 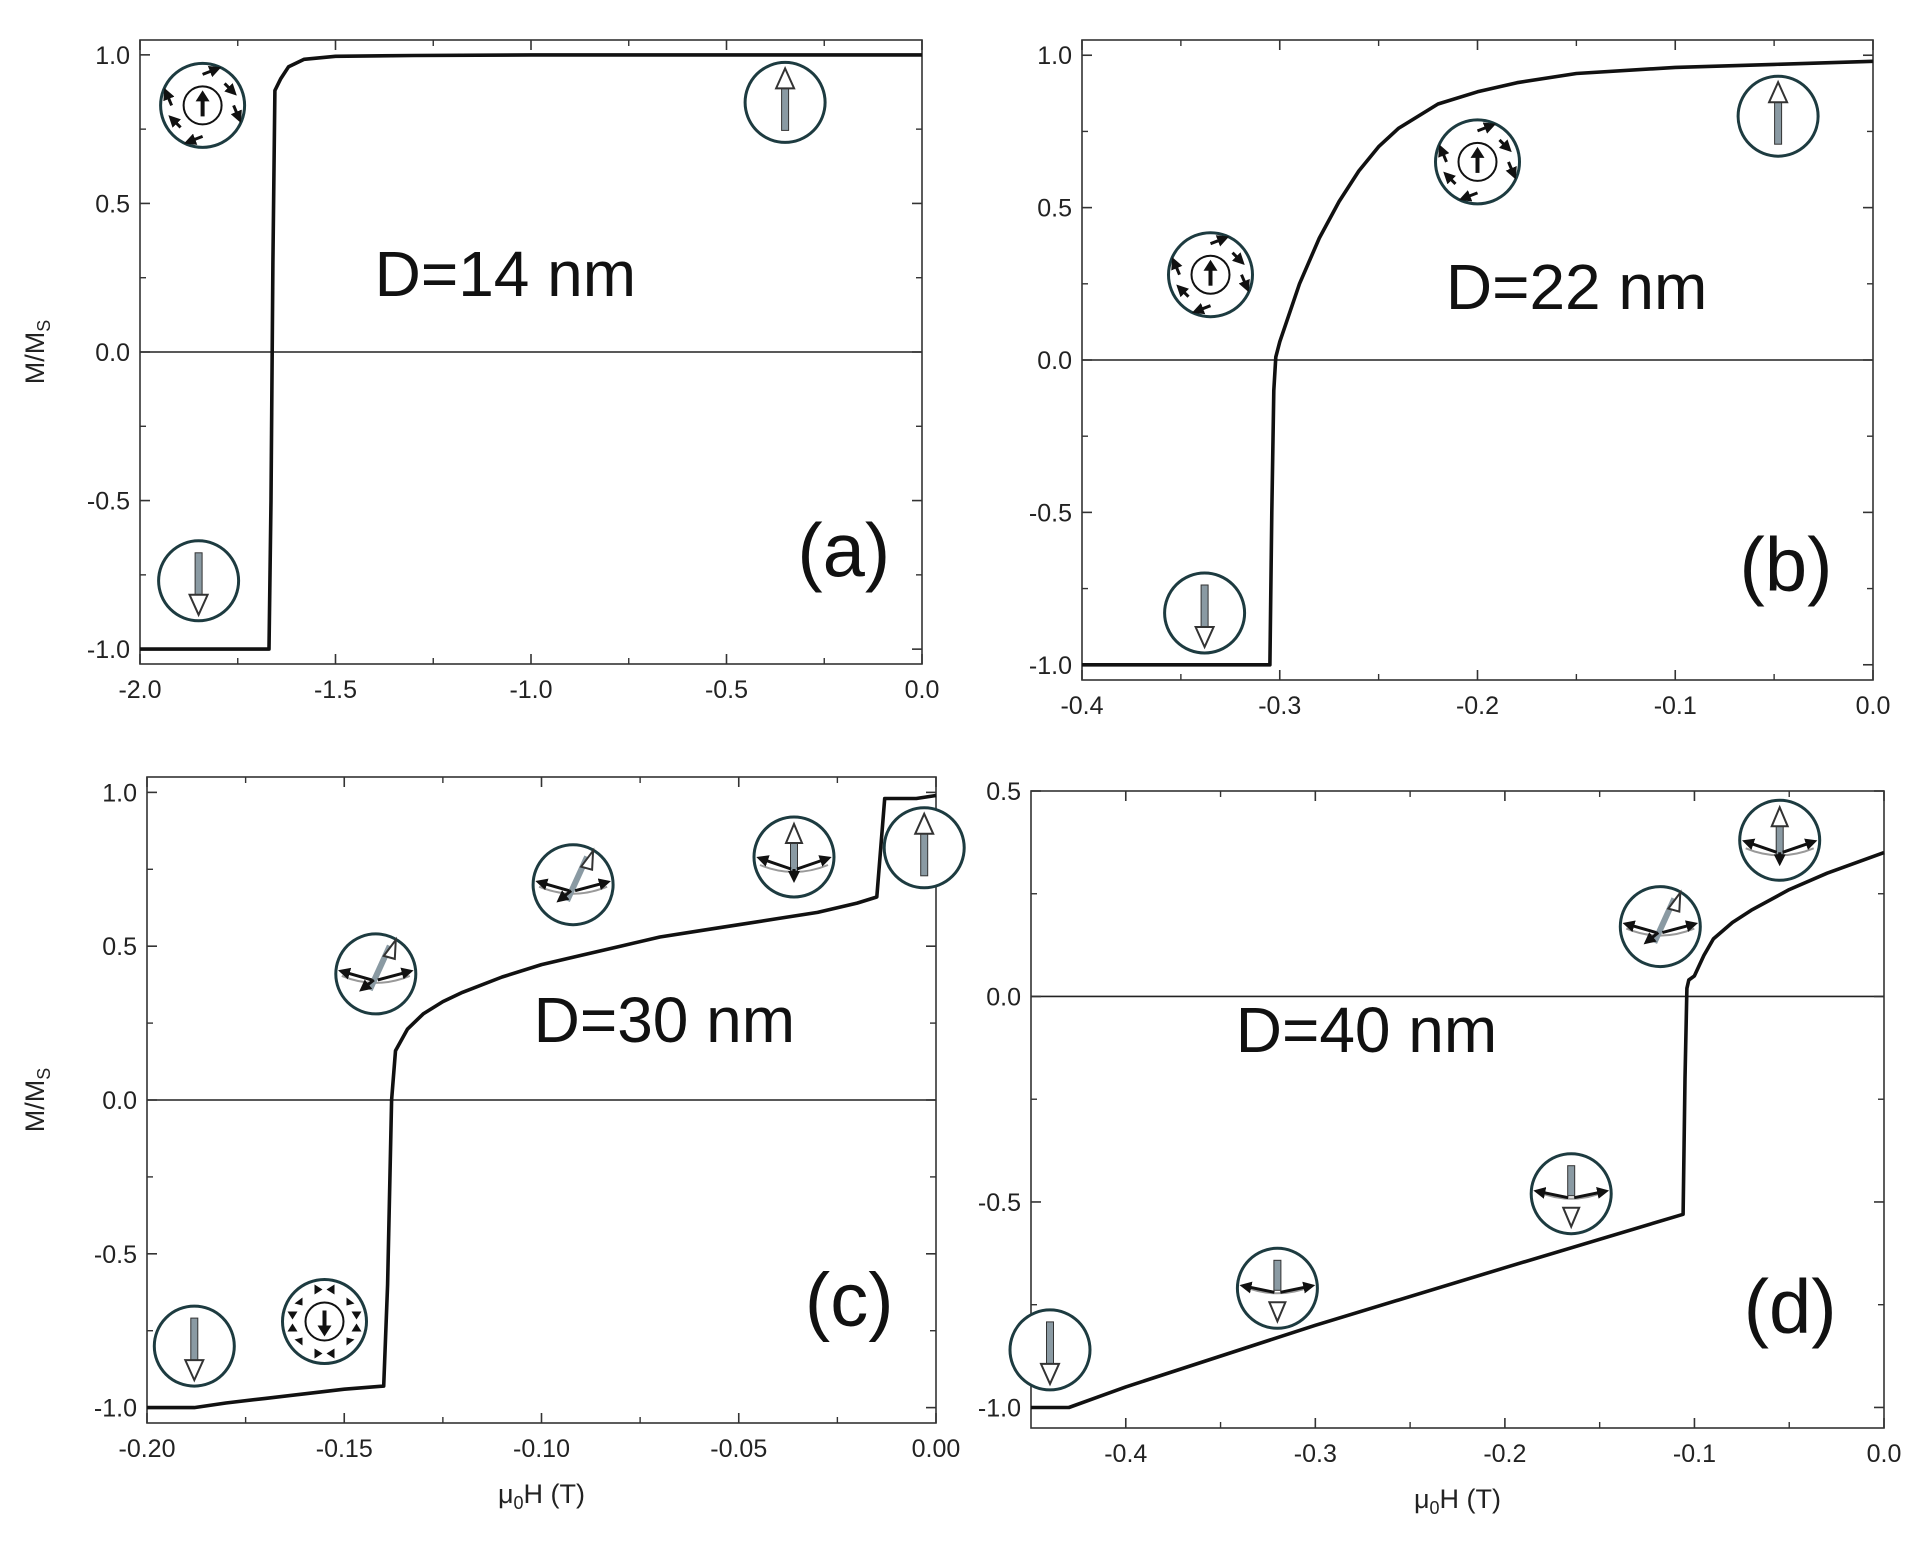 What do you see at coordinates (1786, 564) in the screenshot?
I see `panel-label: (b)` at bounding box center [1786, 564].